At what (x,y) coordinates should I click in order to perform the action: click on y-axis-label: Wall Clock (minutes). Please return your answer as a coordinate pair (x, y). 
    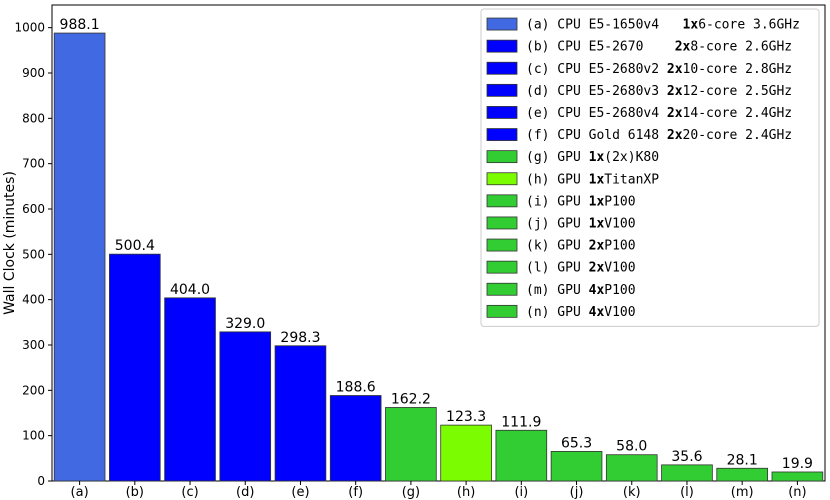
    Looking at the image, I should click on (10, 243).